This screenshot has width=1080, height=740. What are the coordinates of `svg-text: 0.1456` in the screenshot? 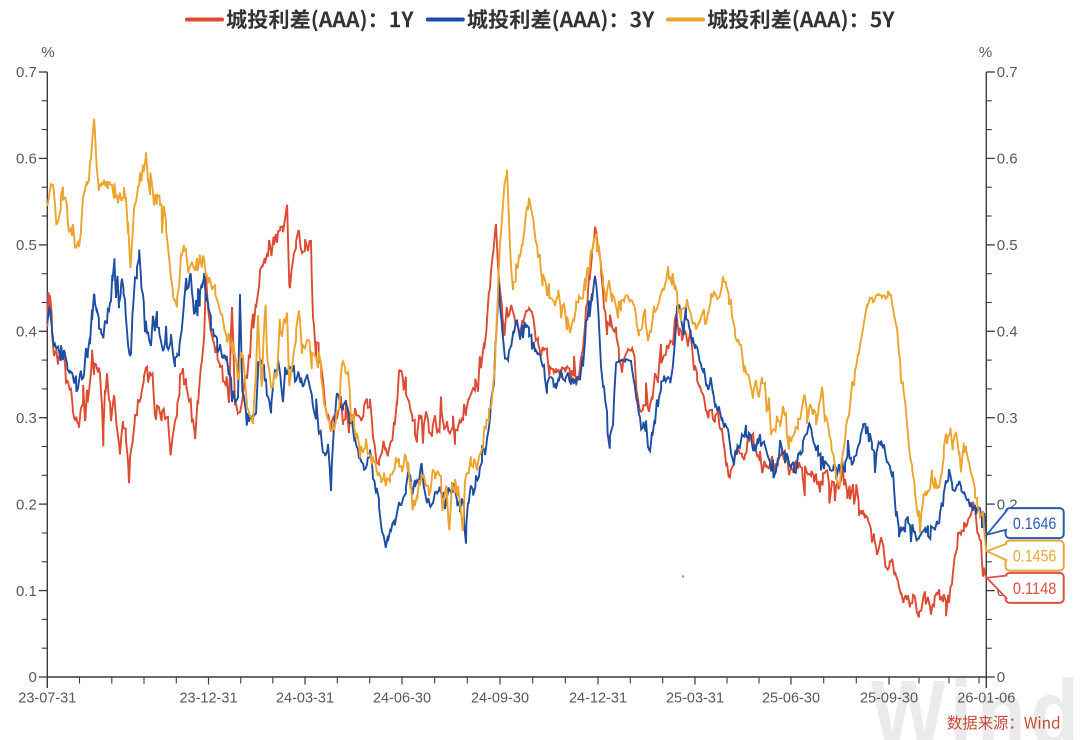 It's located at (1035, 557).